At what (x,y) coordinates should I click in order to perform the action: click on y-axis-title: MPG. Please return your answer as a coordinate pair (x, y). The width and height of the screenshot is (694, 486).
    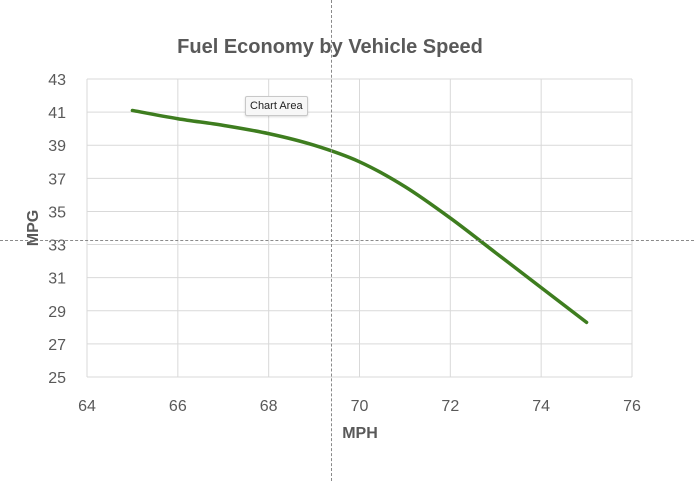
    Looking at the image, I should click on (33, 228).